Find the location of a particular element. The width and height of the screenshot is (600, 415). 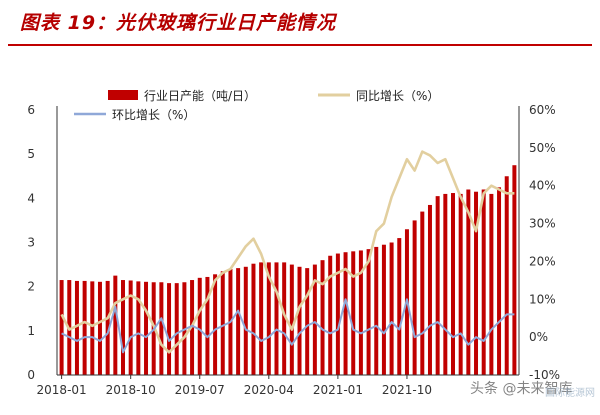

title-divider is located at coordinates (300, 45).